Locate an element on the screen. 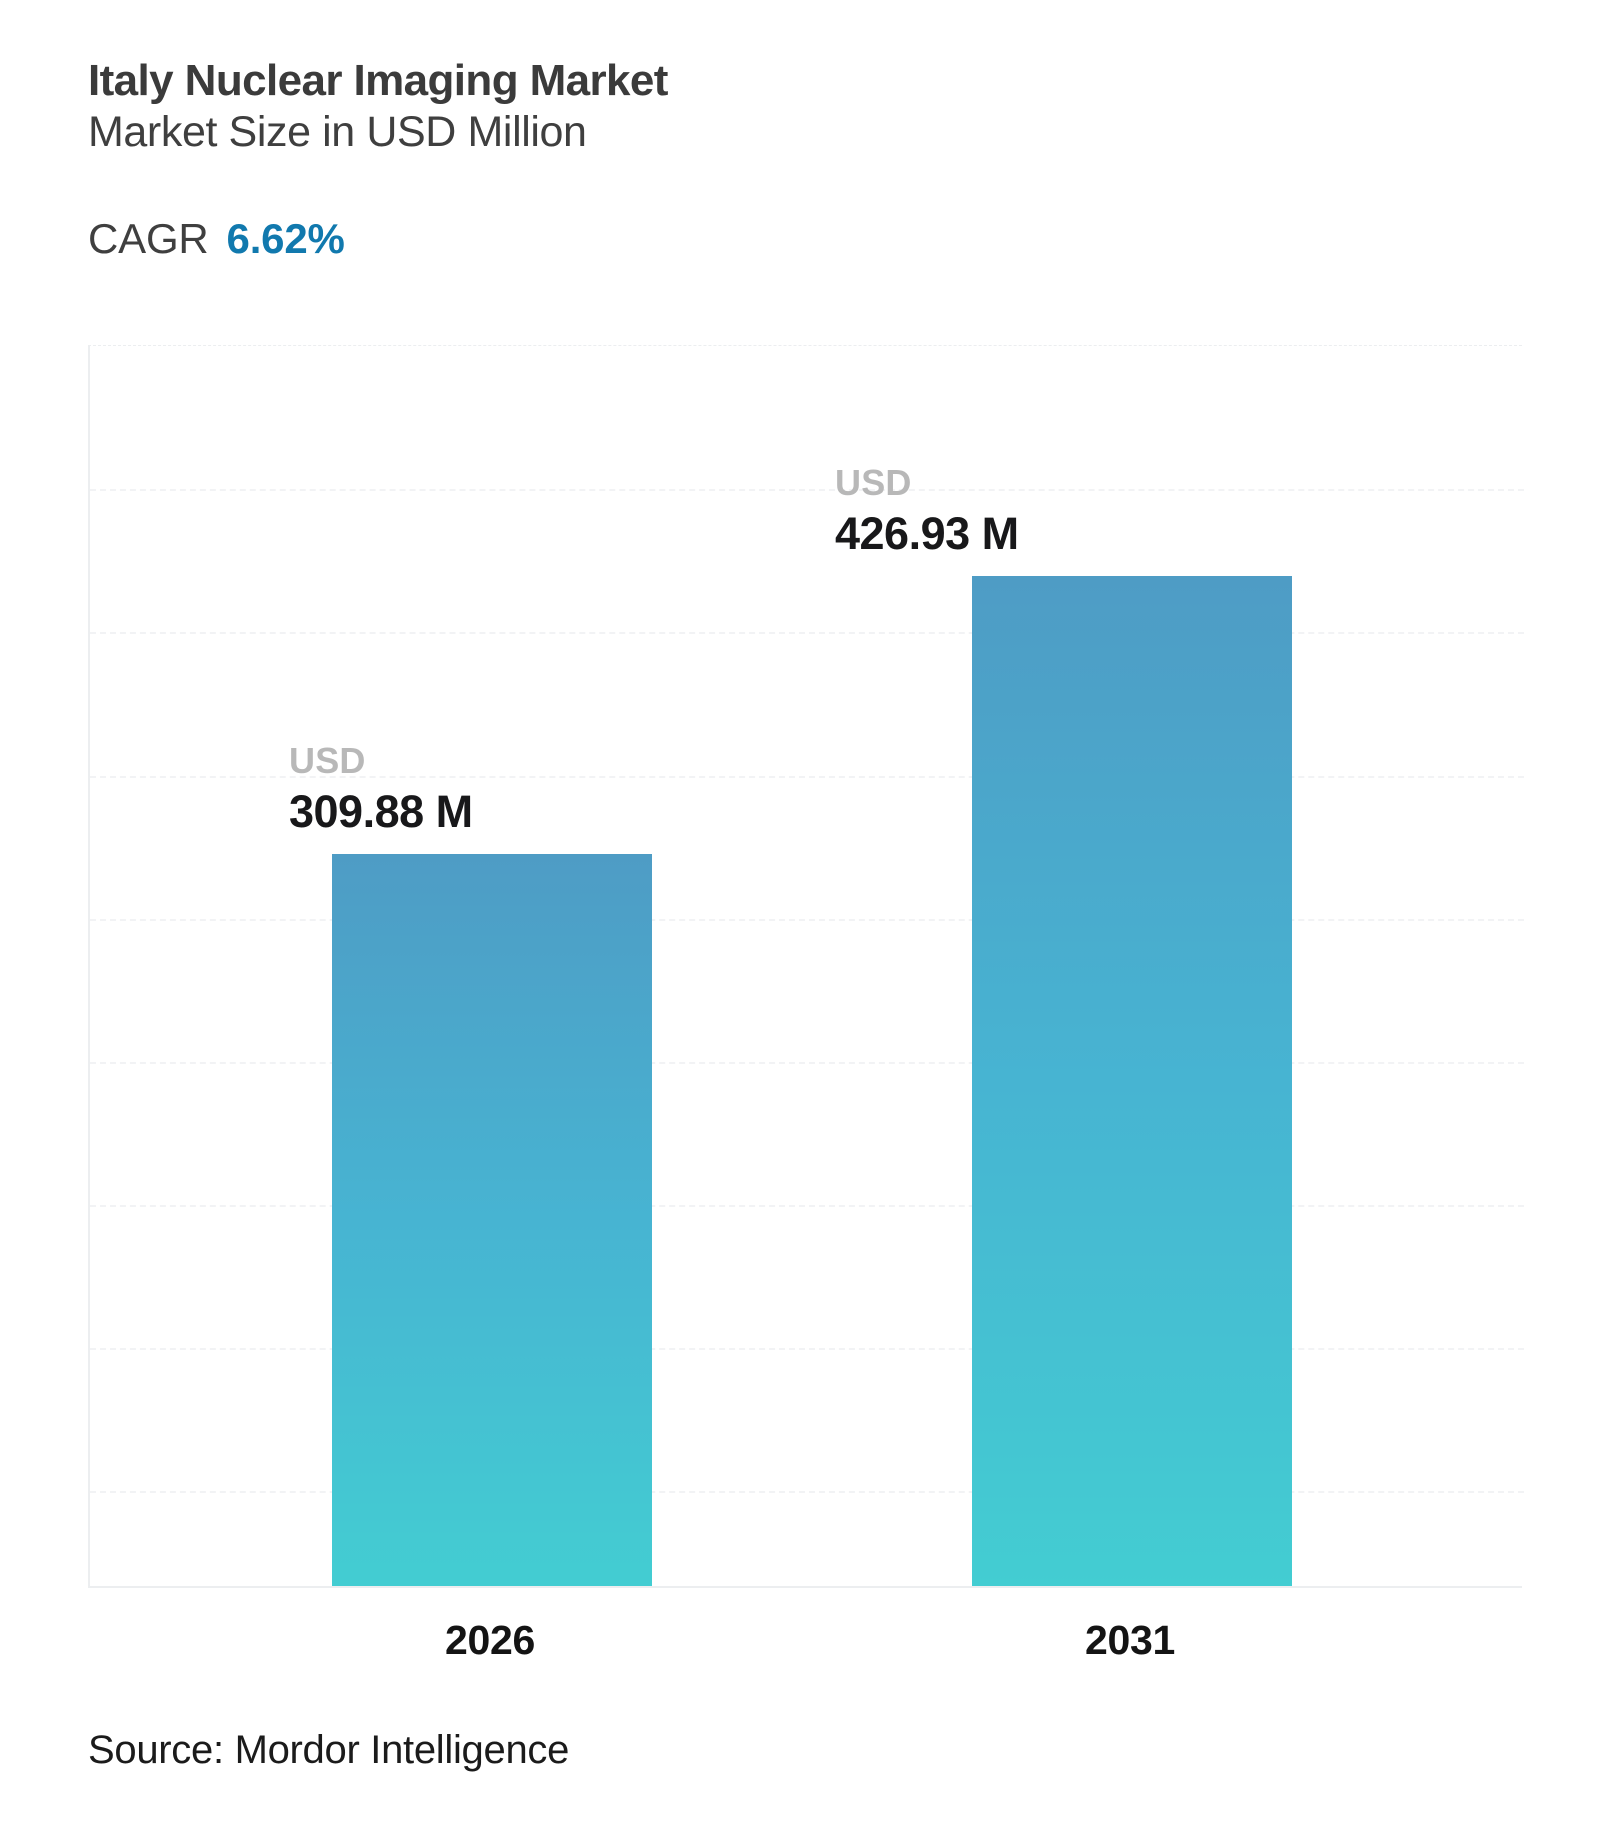 The width and height of the screenshot is (1620, 1826). bar-label-2026: USD 309.88 M is located at coordinates (381, 789).